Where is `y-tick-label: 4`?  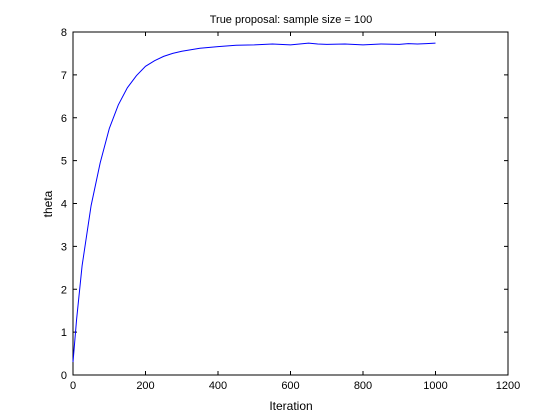 y-tick-label: 4 is located at coordinates (64, 205).